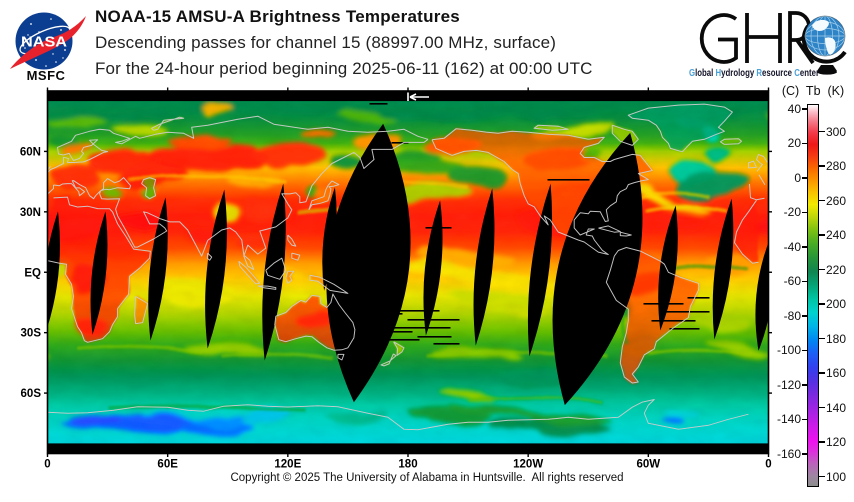  Describe the element at coordinates (277, 16) in the screenshot. I see `page-title: NOAA-15 AMSU-A Brightness Temperatures` at that location.